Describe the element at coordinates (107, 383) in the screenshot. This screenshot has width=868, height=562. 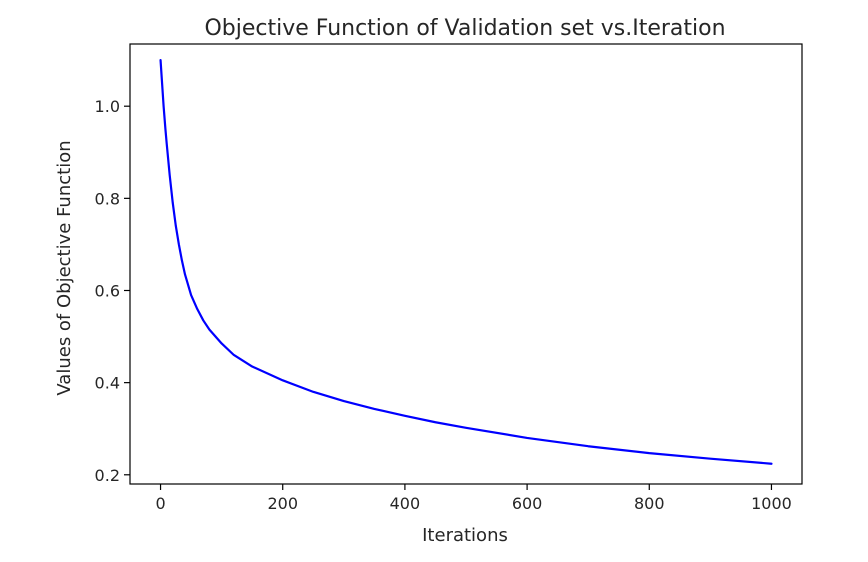
I see `y-tick-label: 0.4` at that location.